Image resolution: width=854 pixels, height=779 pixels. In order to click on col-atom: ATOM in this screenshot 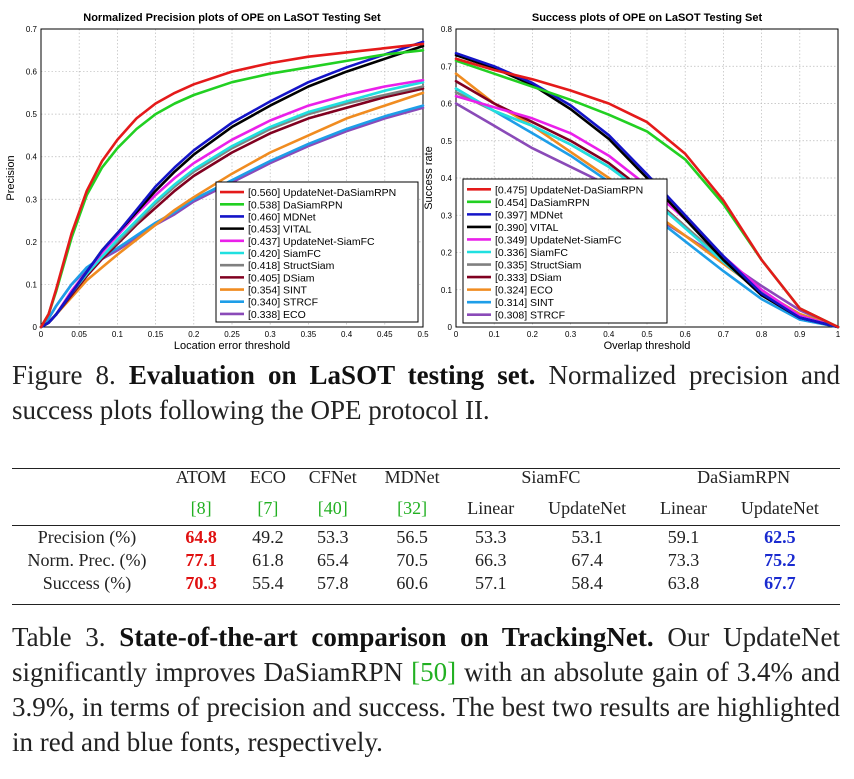, I will do `click(201, 476)`.